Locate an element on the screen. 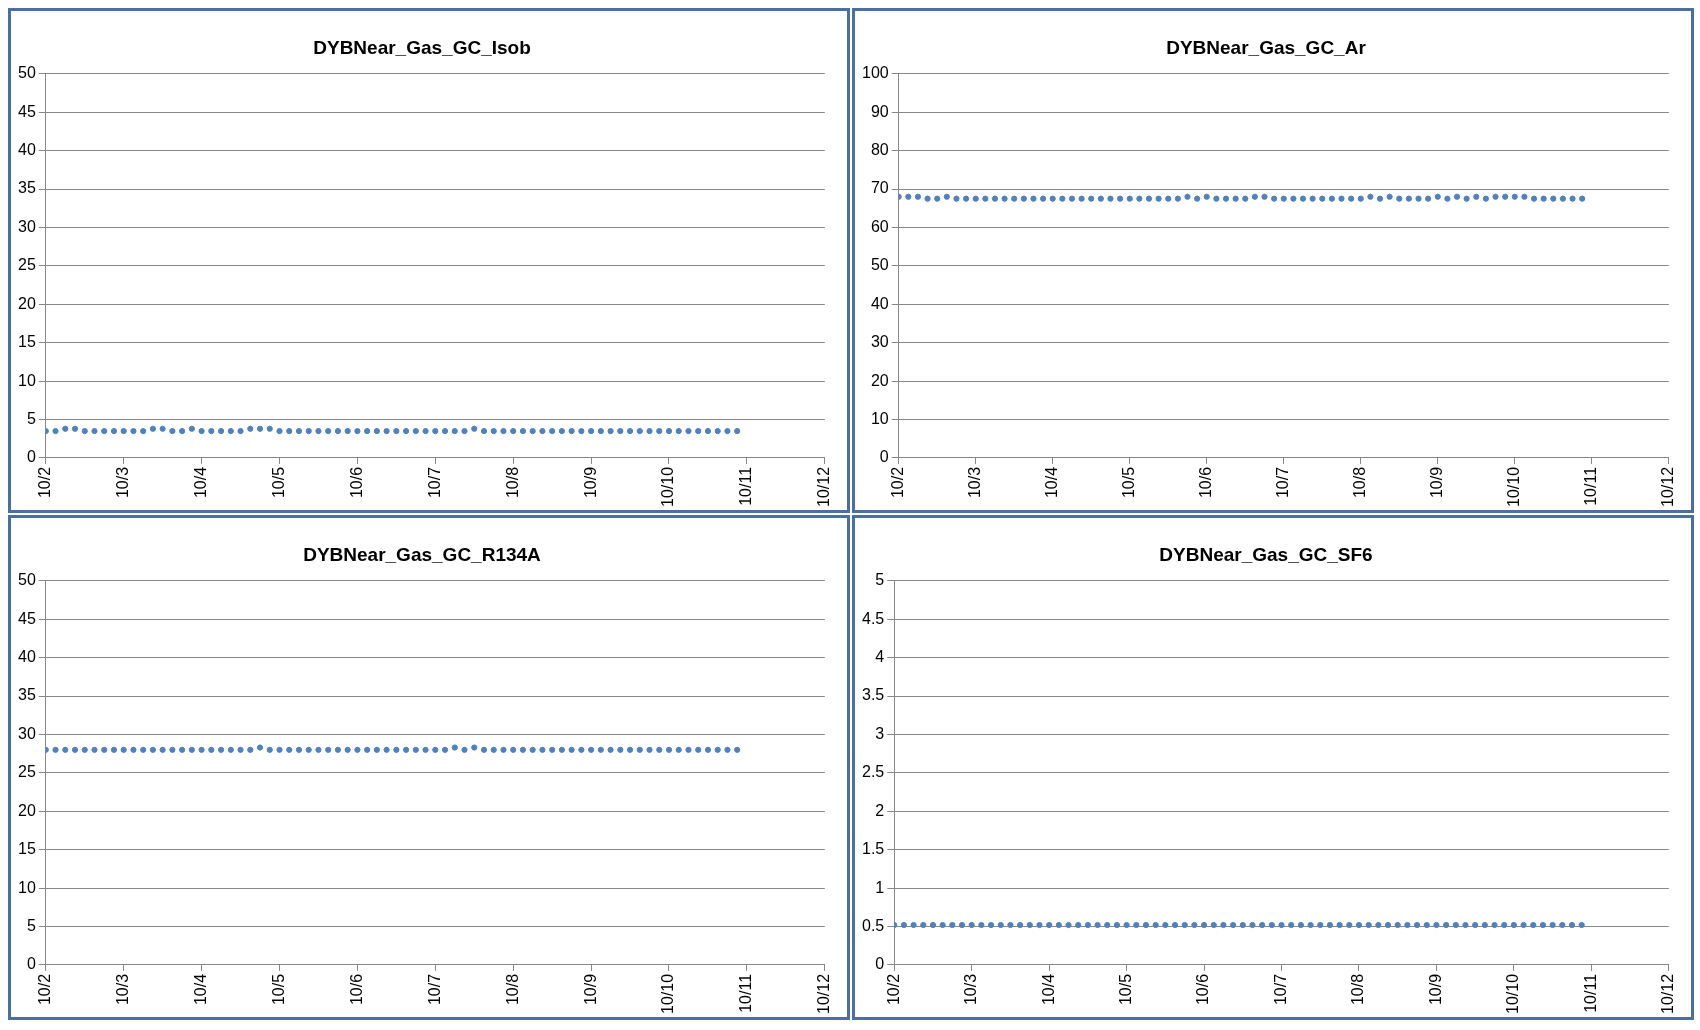 The image size is (1700, 1030). chart-title: DYBNear_Gas_GC_Ar is located at coordinates (1266, 47).